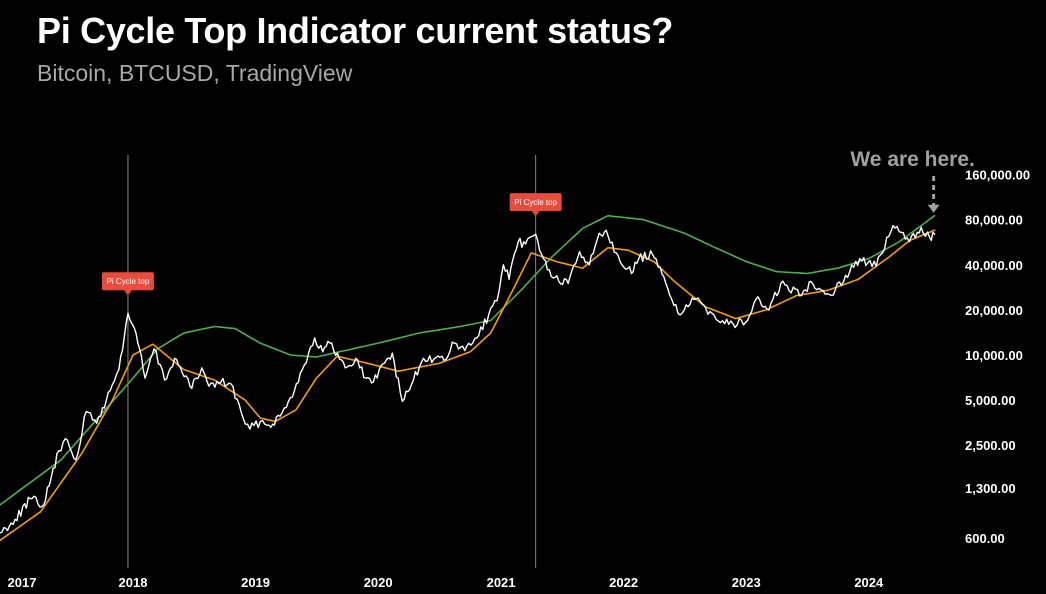 This screenshot has height=594, width=1046. Describe the element at coordinates (994, 265) in the screenshot. I see `y-tick-label: 40,000.00` at that location.